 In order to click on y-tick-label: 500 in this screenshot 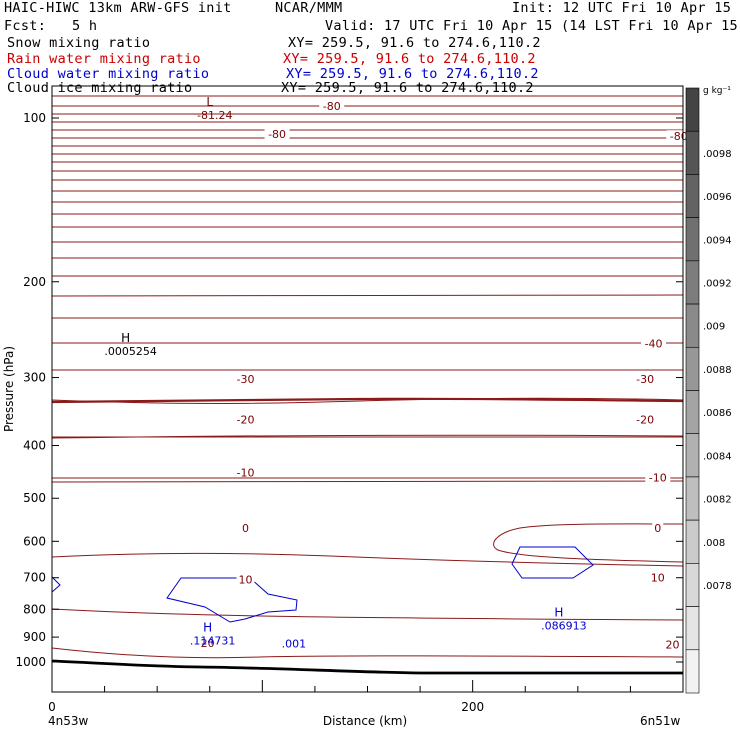, I will do `click(34, 498)`.